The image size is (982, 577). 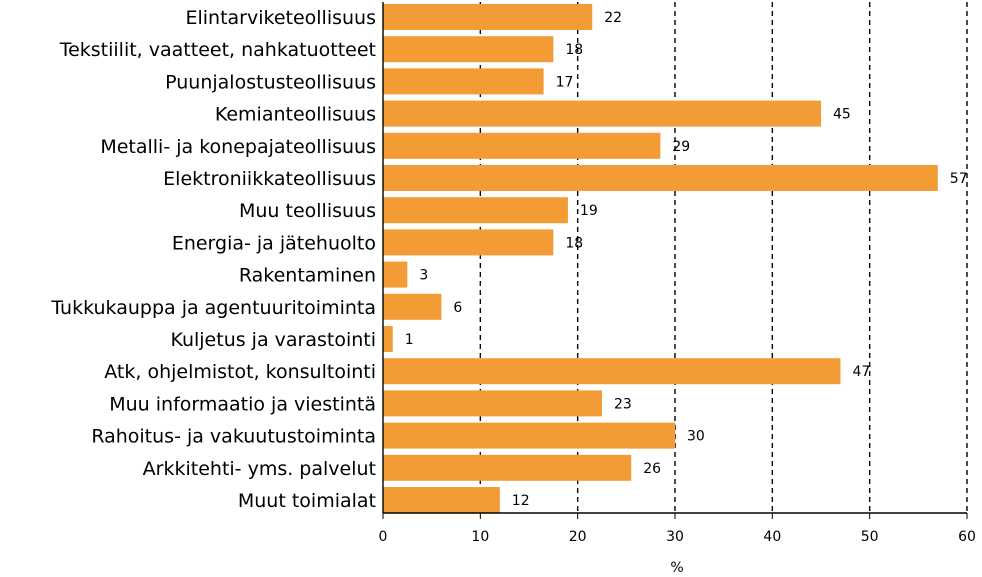 I want to click on value-label: 12, so click(x=521, y=501).